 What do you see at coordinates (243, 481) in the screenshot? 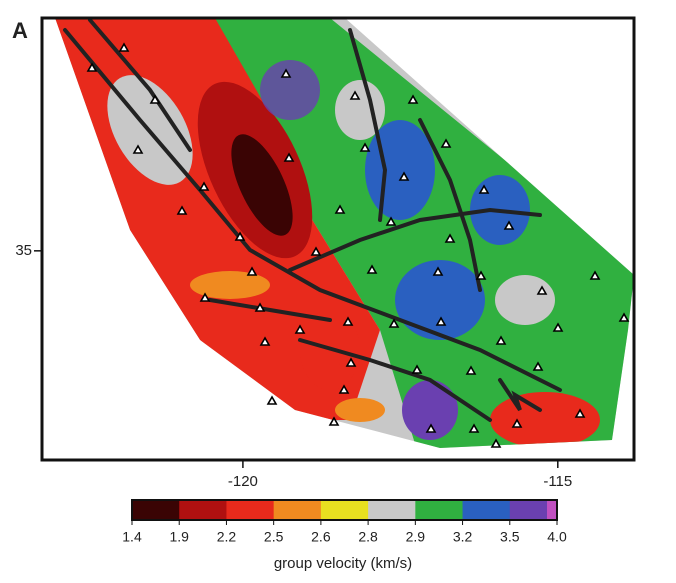
I see `x-tick-label: -120` at bounding box center [243, 481].